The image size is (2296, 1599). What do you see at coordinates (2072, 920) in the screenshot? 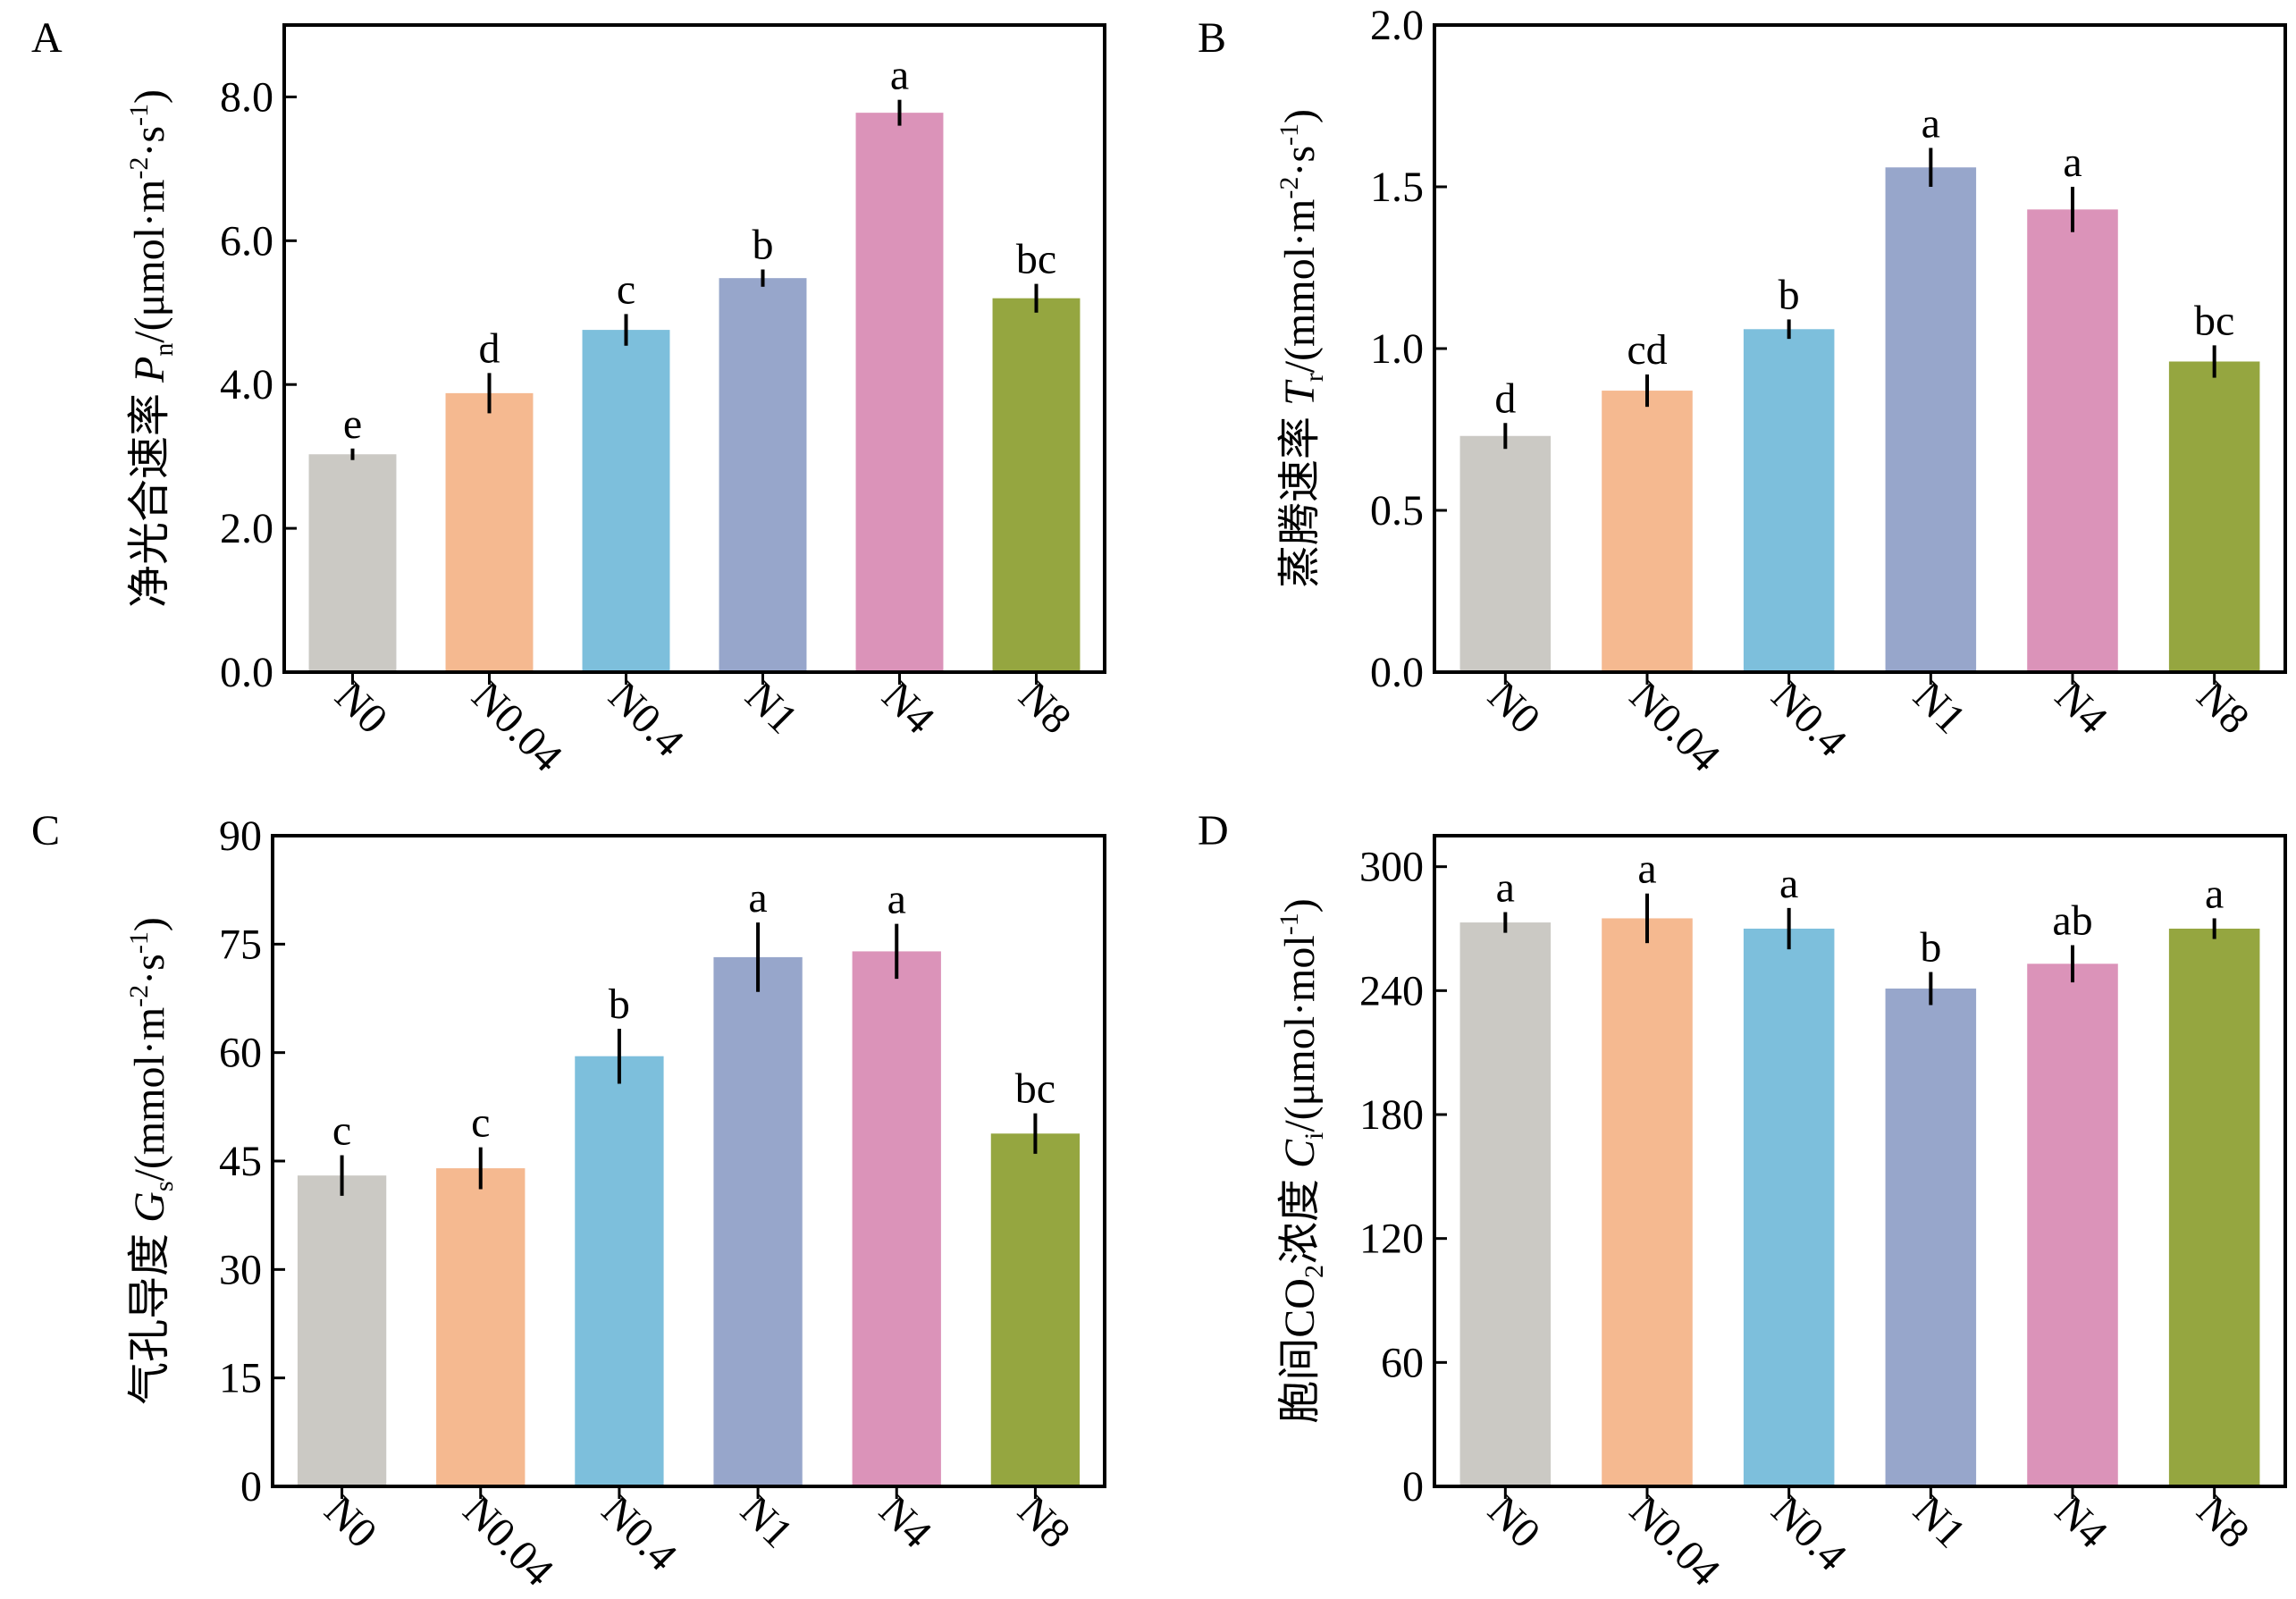
I see `significance-letter: ab` at bounding box center [2072, 920].